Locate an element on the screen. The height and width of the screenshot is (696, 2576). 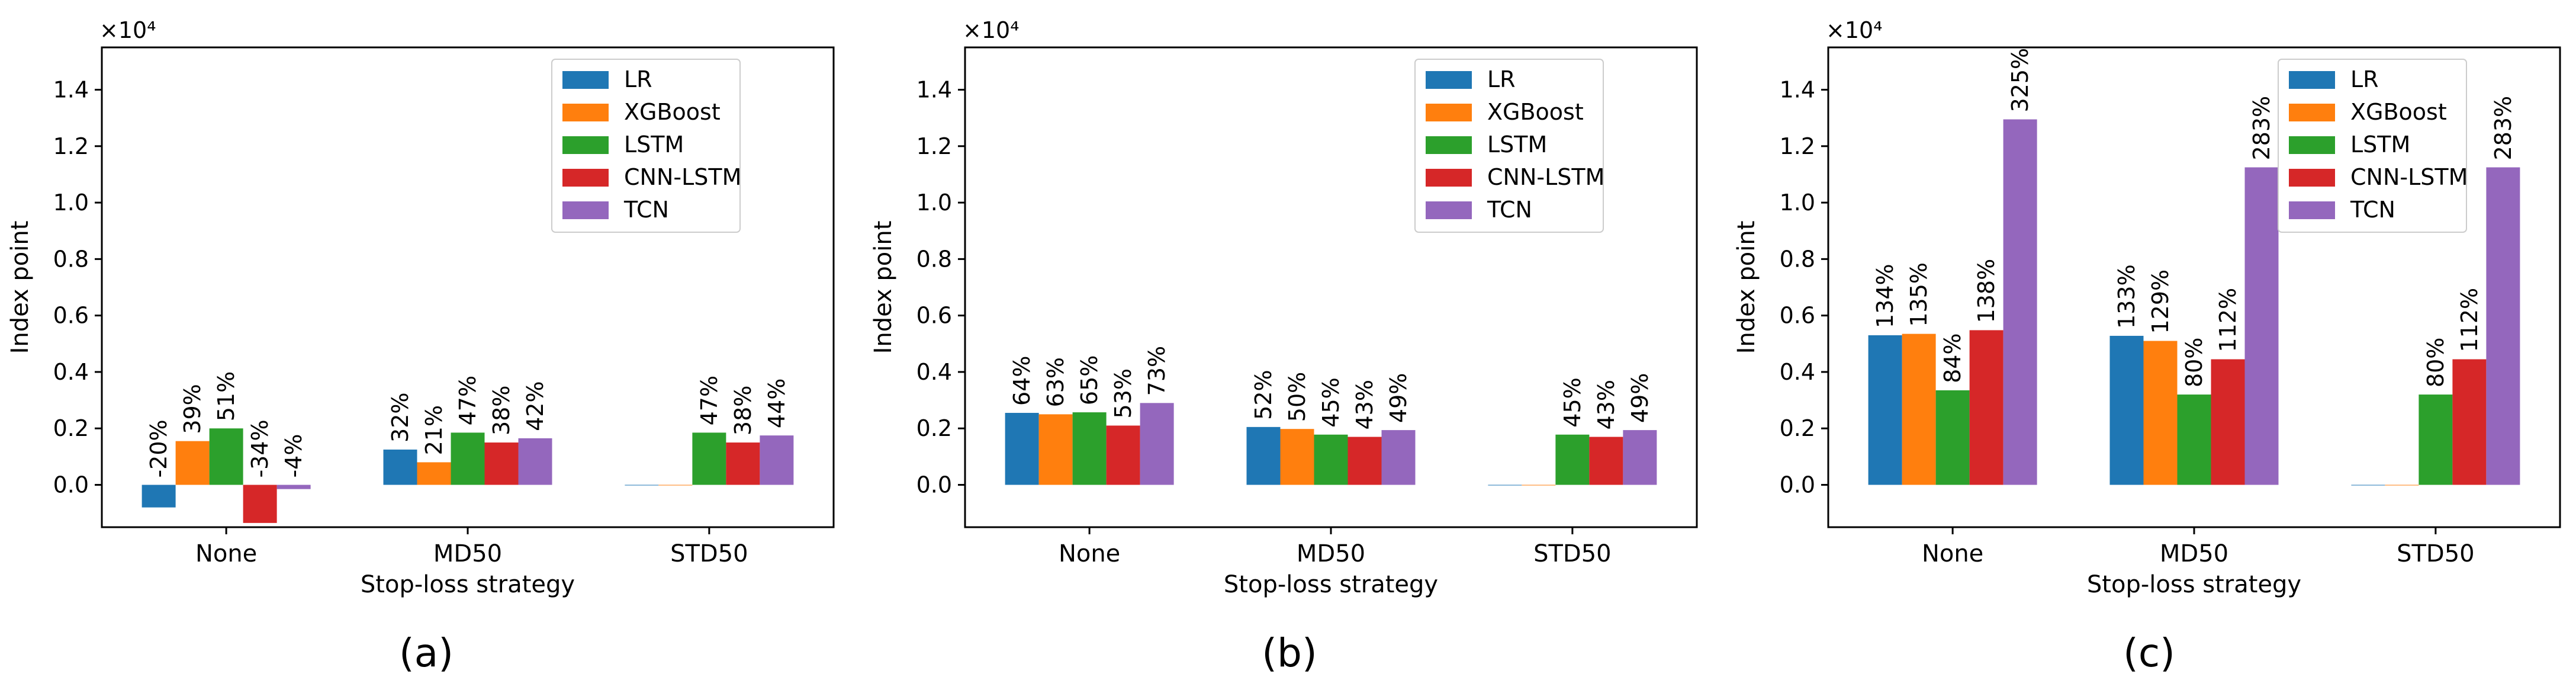
panel-caption: (a) is located at coordinates (426, 653).